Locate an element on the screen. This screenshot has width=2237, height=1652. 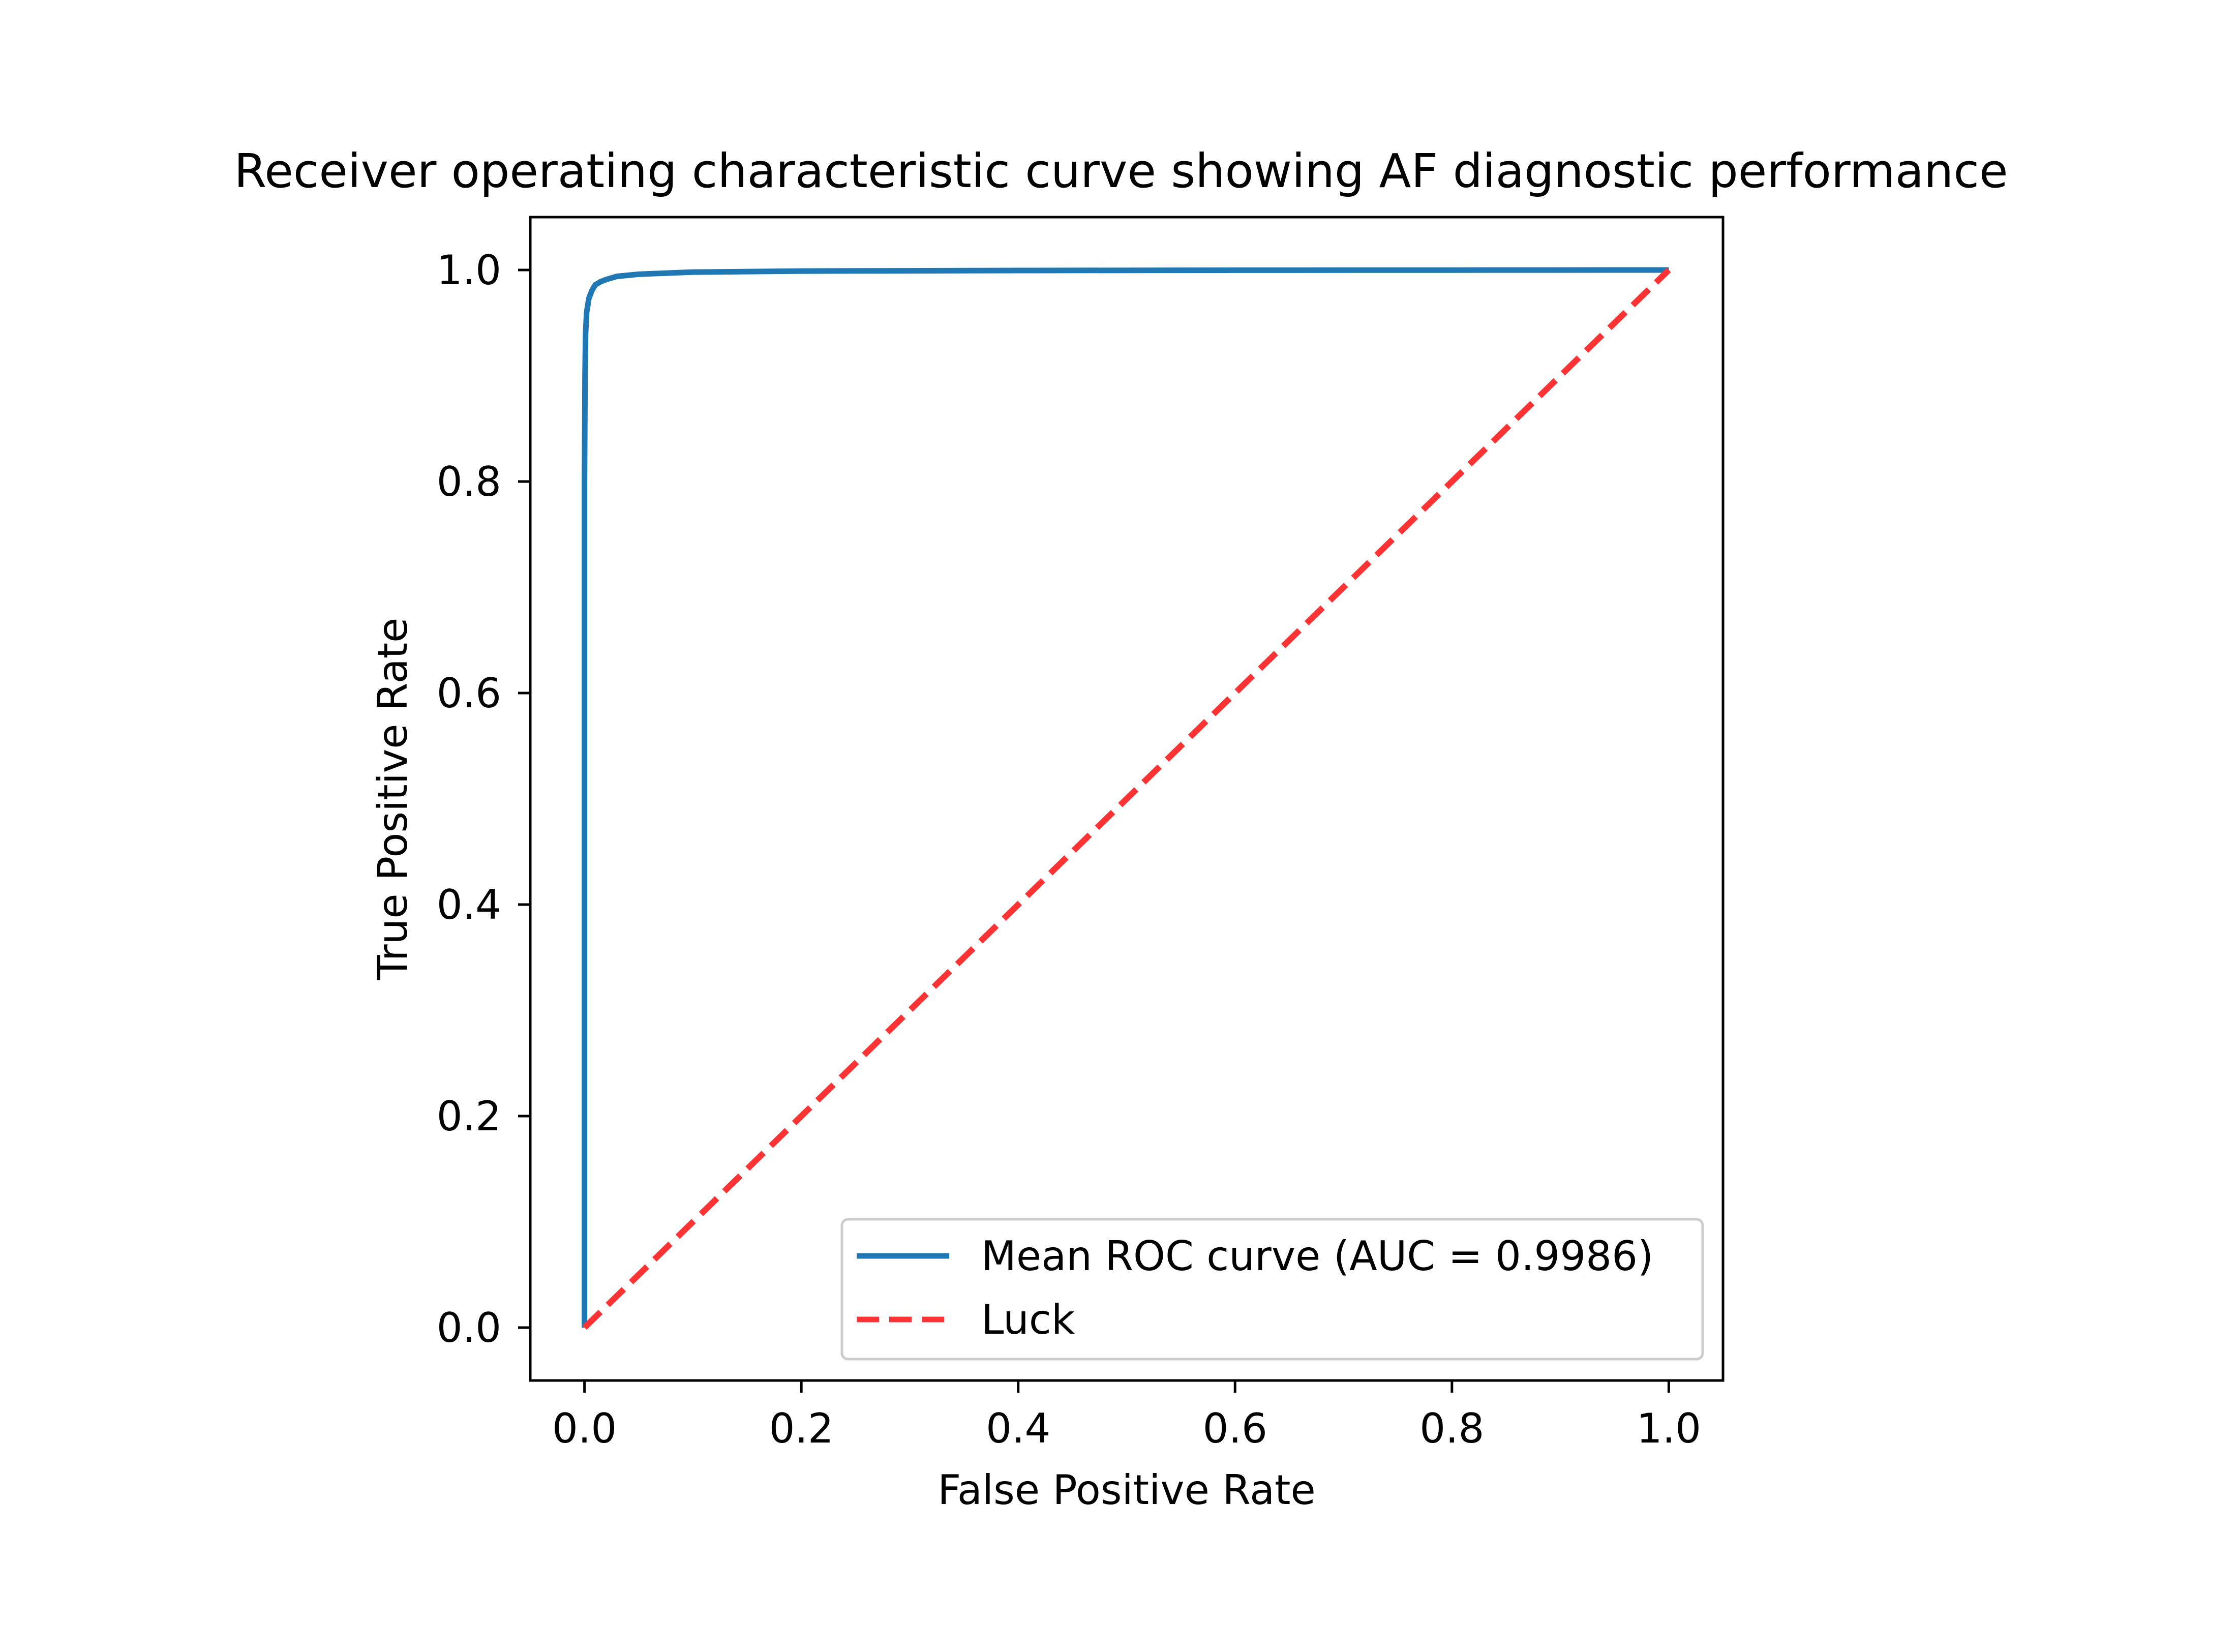
x-axis-label: False Positive Rate is located at coordinates (1127, 1490).